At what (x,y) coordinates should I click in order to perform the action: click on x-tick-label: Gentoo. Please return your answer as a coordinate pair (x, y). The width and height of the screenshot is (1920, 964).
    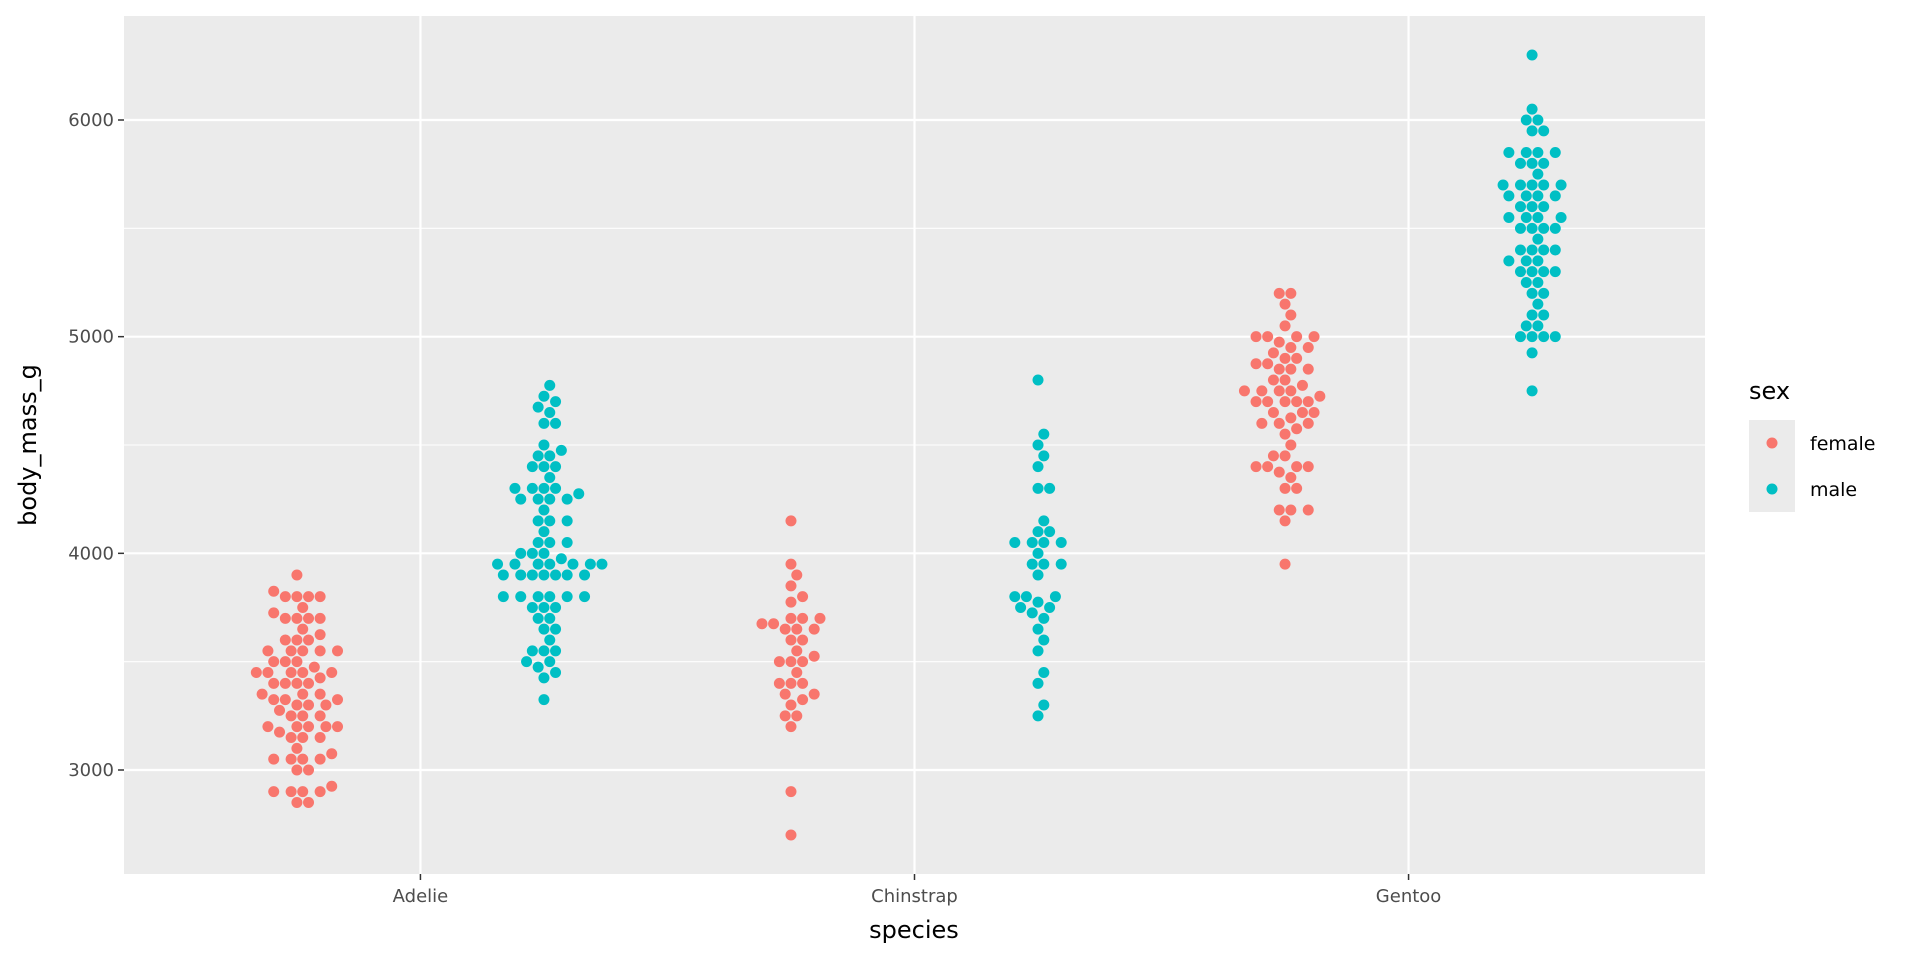
    Looking at the image, I should click on (1409, 896).